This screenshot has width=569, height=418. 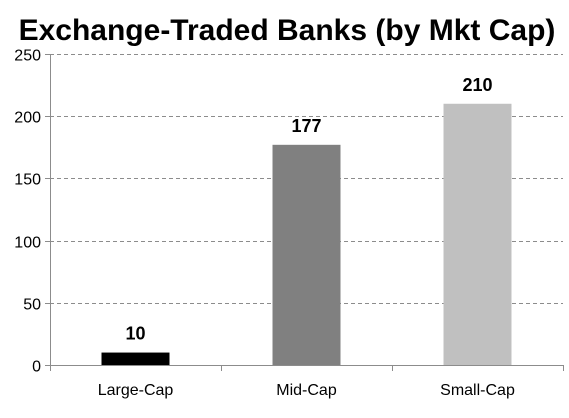 What do you see at coordinates (135, 334) in the screenshot?
I see `data-label: 10` at bounding box center [135, 334].